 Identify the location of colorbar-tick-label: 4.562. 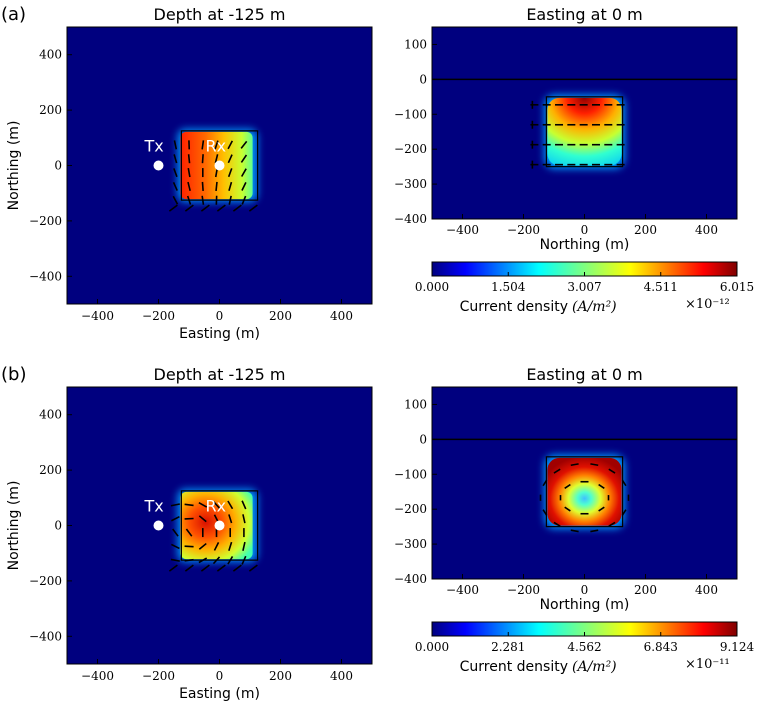
(584, 647).